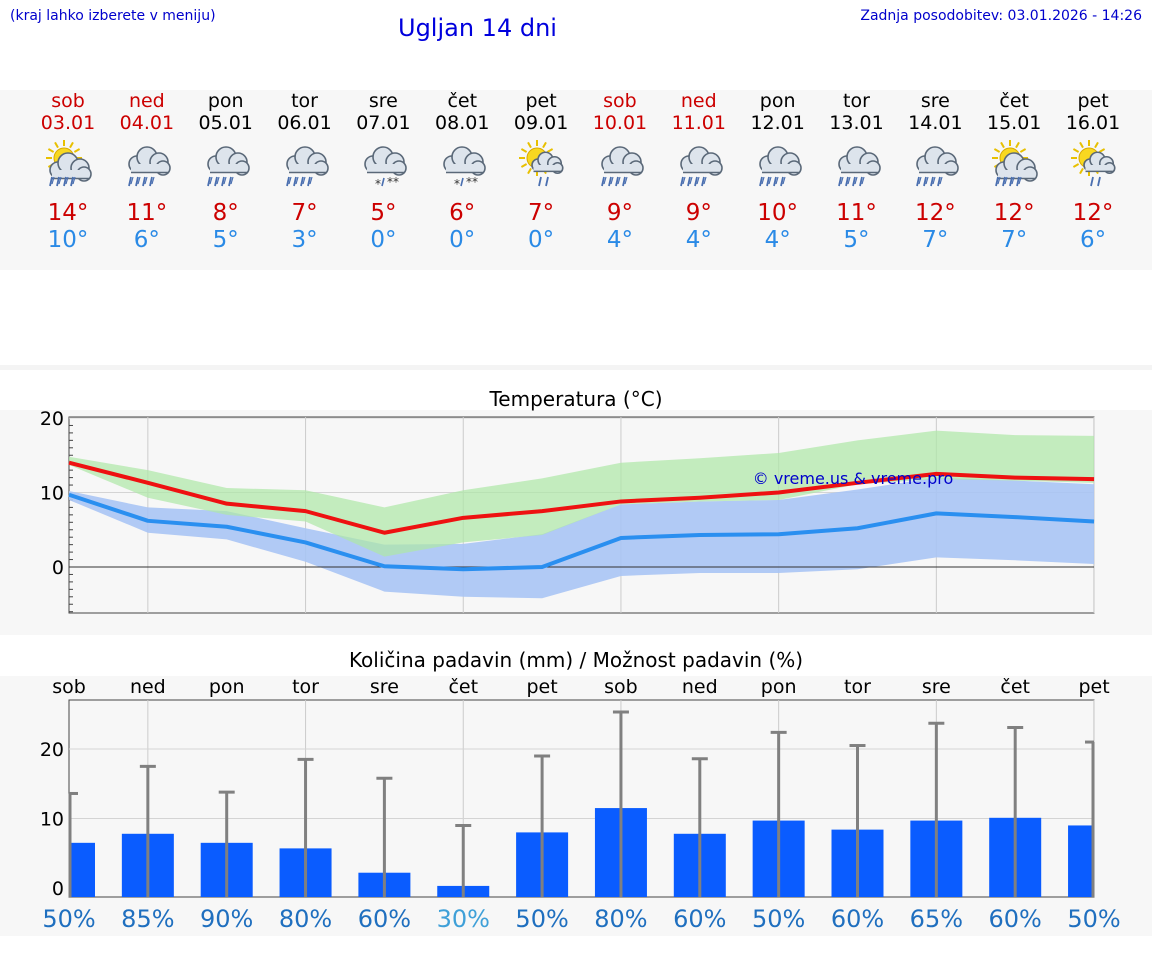 The image size is (1152, 975). Describe the element at coordinates (856, 123) in the screenshot. I see `day-date: 13.01` at that location.